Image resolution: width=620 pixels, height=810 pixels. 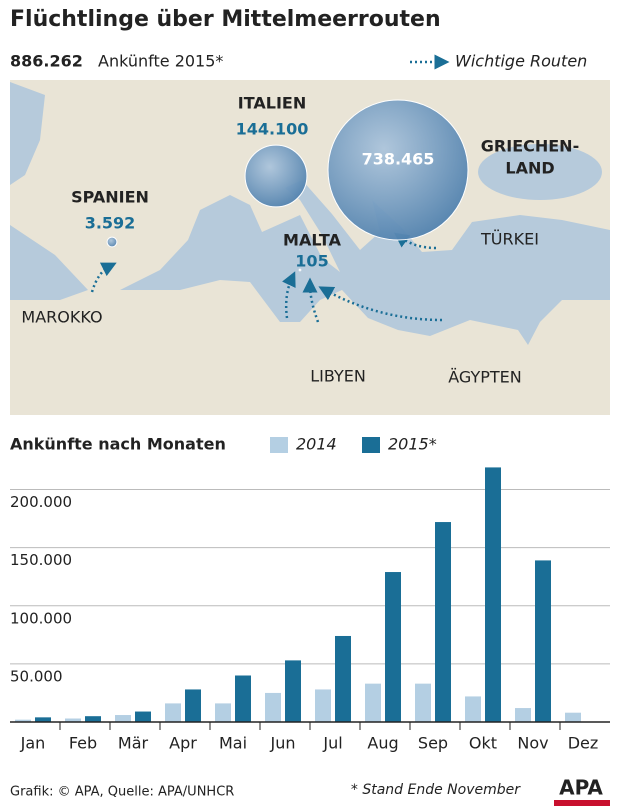 I want to click on x-tick-label: Sep, so click(x=433, y=743).